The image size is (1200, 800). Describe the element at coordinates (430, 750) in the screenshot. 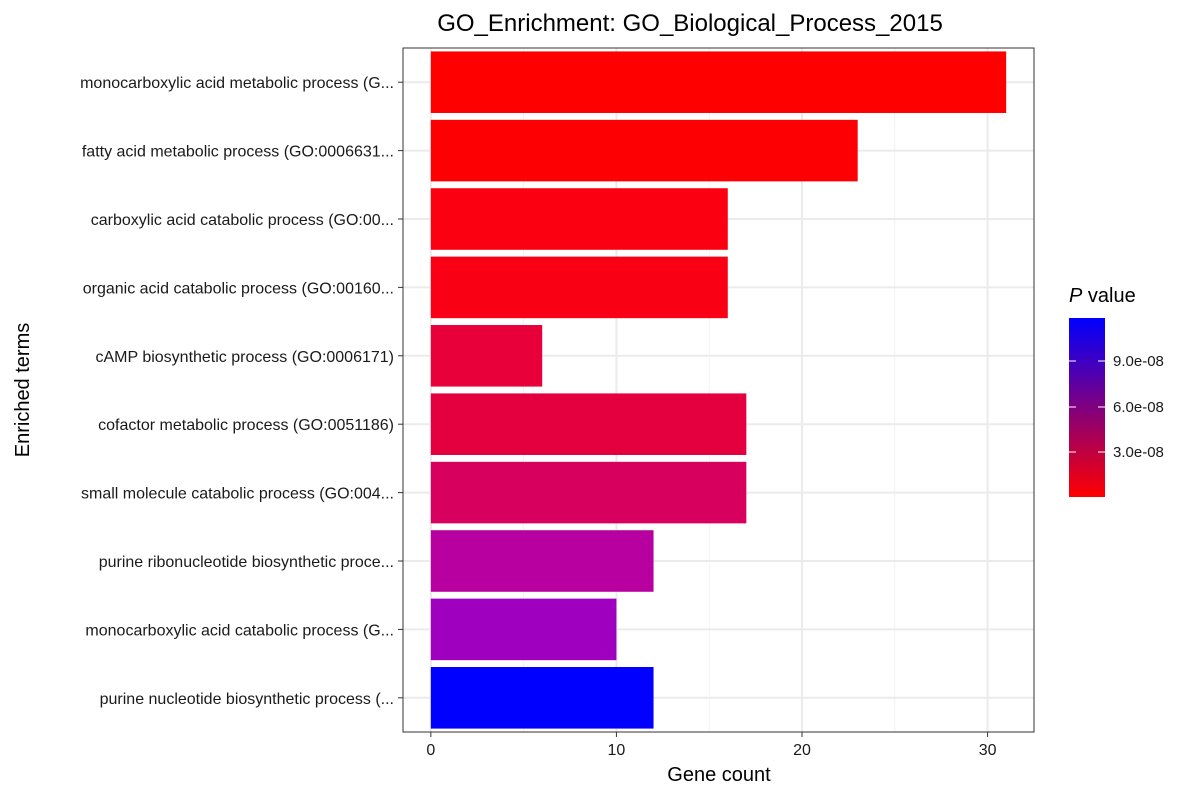

I see `x-tick-label: 0` at that location.